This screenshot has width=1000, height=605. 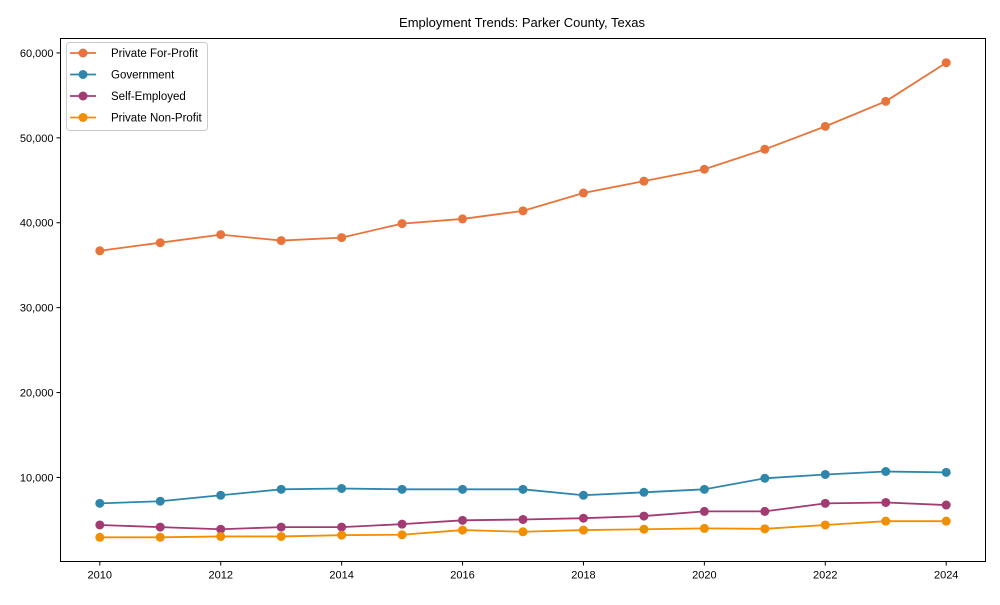 What do you see at coordinates (100, 576) in the screenshot?
I see `x-tick-label: 2010` at bounding box center [100, 576].